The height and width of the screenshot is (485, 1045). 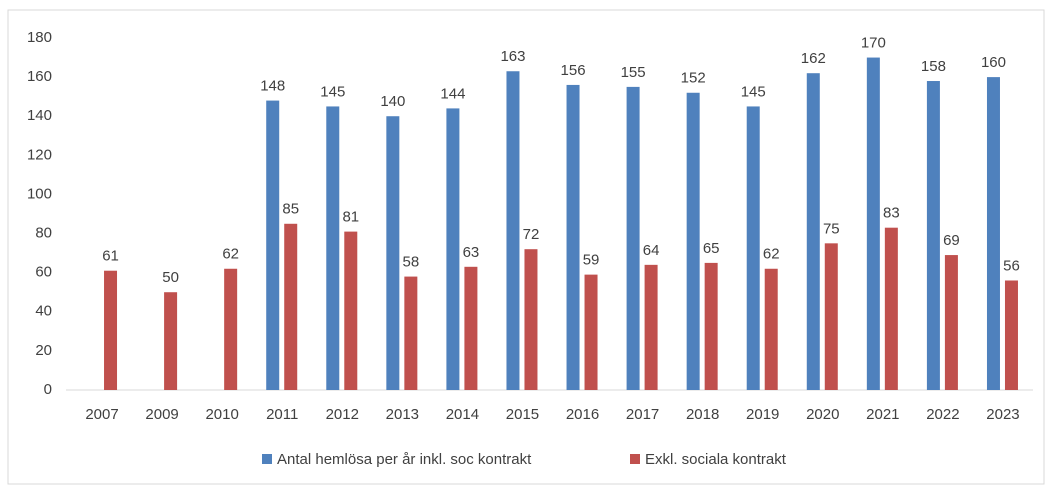 What do you see at coordinates (951, 240) in the screenshot?
I see `data-label: 69` at bounding box center [951, 240].